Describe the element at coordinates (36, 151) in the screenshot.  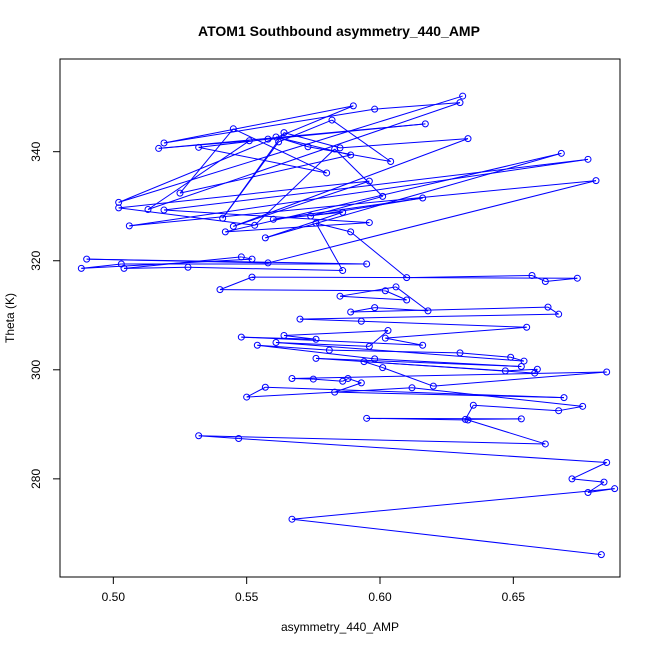
I see `y-tick-label: 340` at that location.